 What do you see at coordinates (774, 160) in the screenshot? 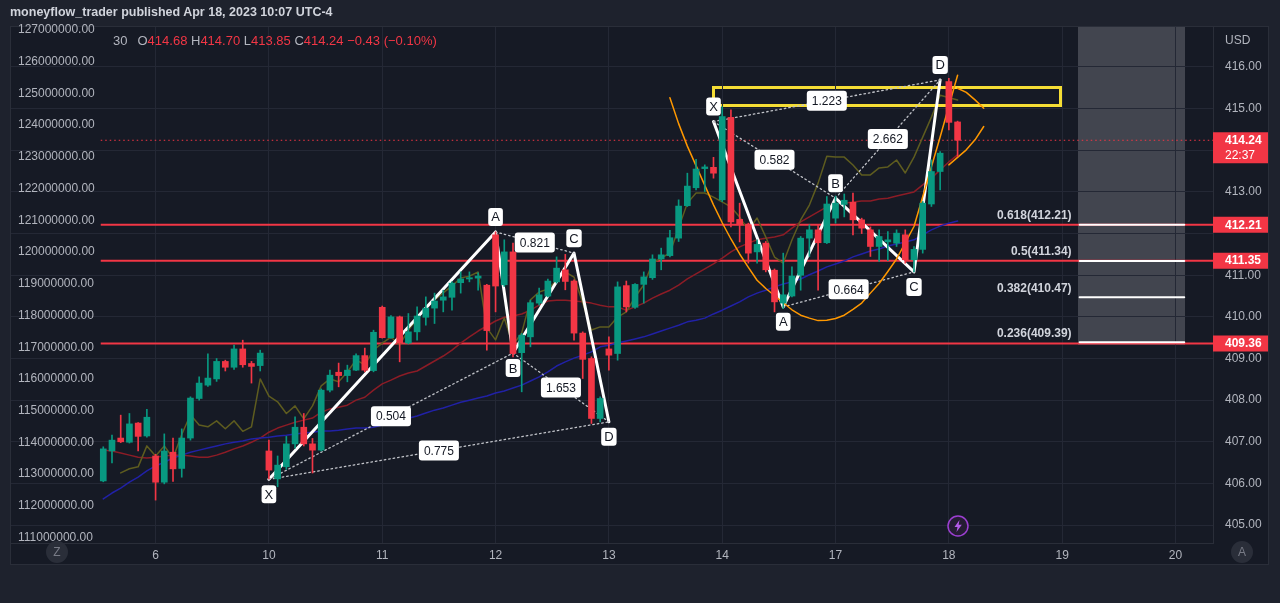
I see `annotation: 0.582` at bounding box center [774, 160].